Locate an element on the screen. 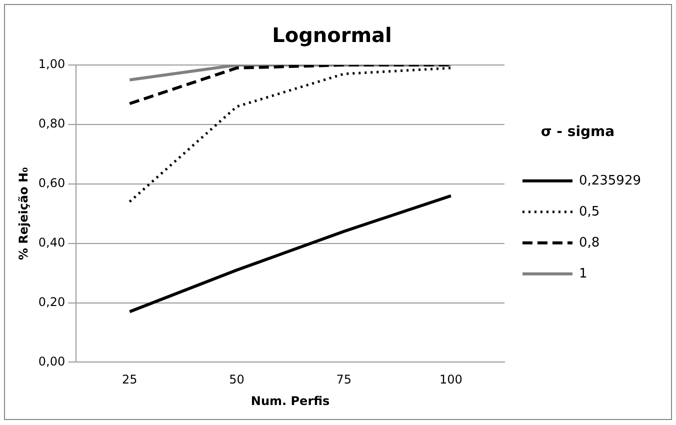  y-tick-label: 0,00 is located at coordinates (52, 361).